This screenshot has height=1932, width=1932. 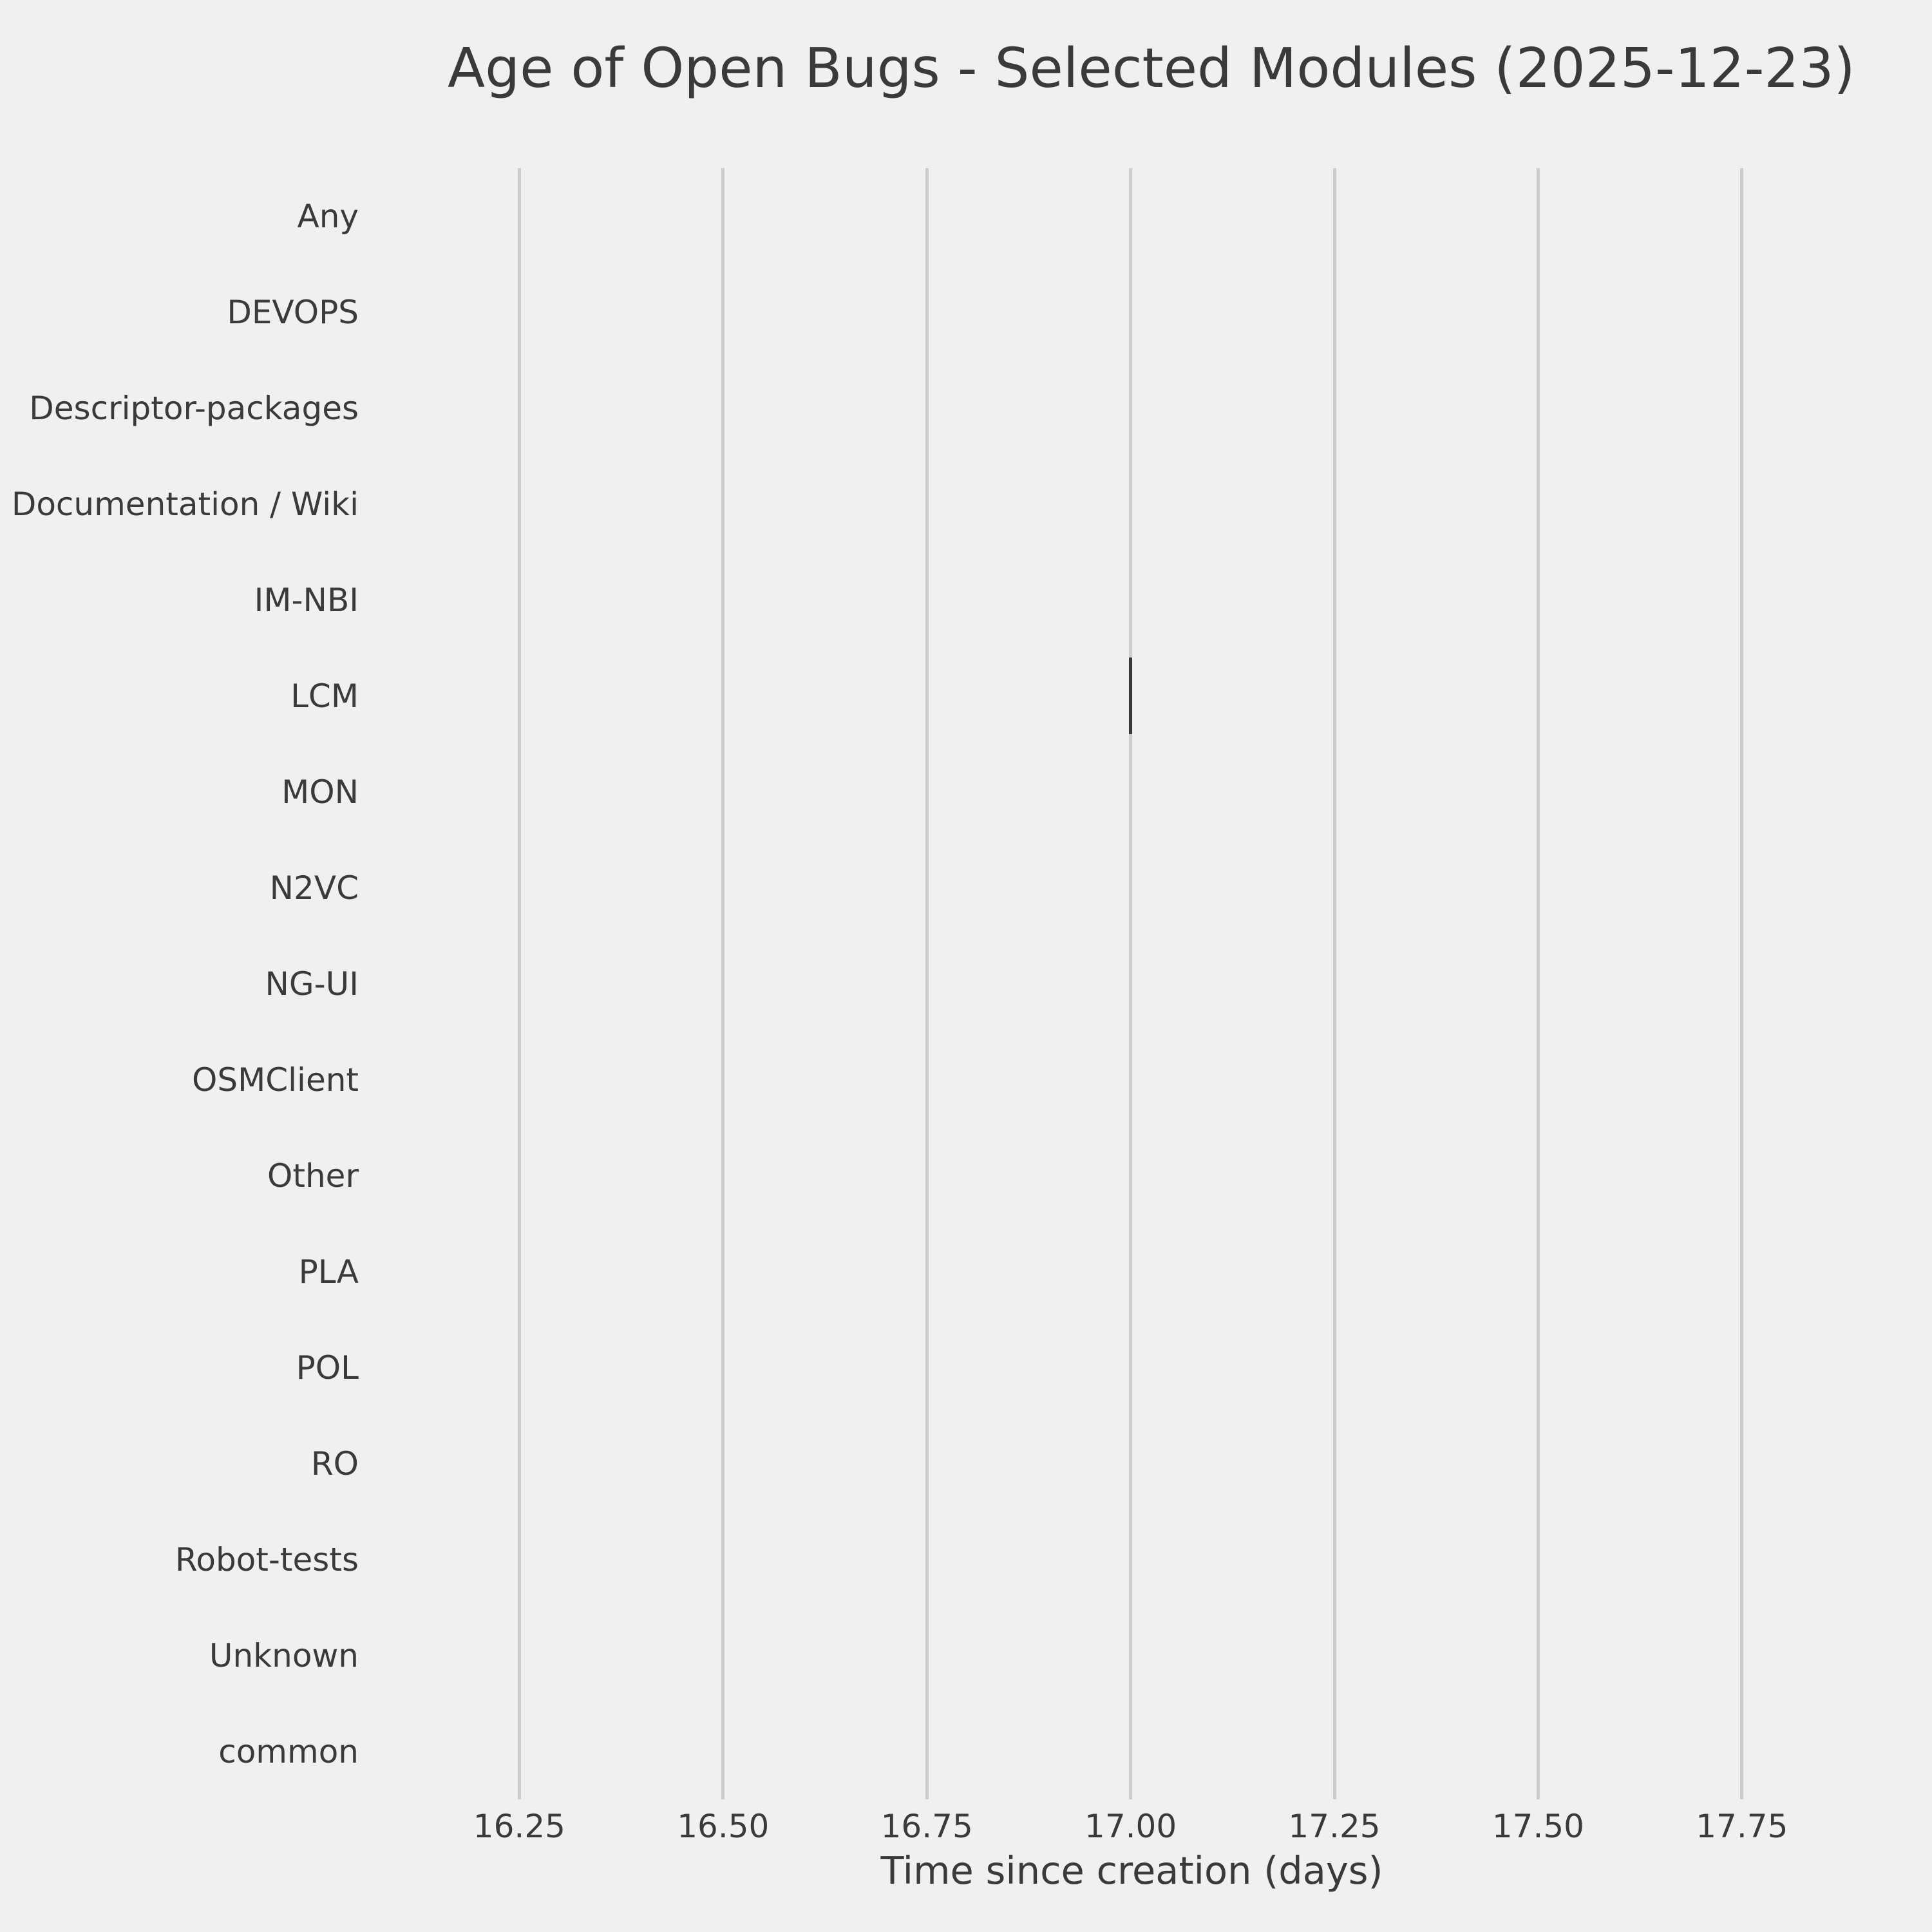 What do you see at coordinates (314, 888) in the screenshot?
I see `y-axis-label: N2VC` at bounding box center [314, 888].